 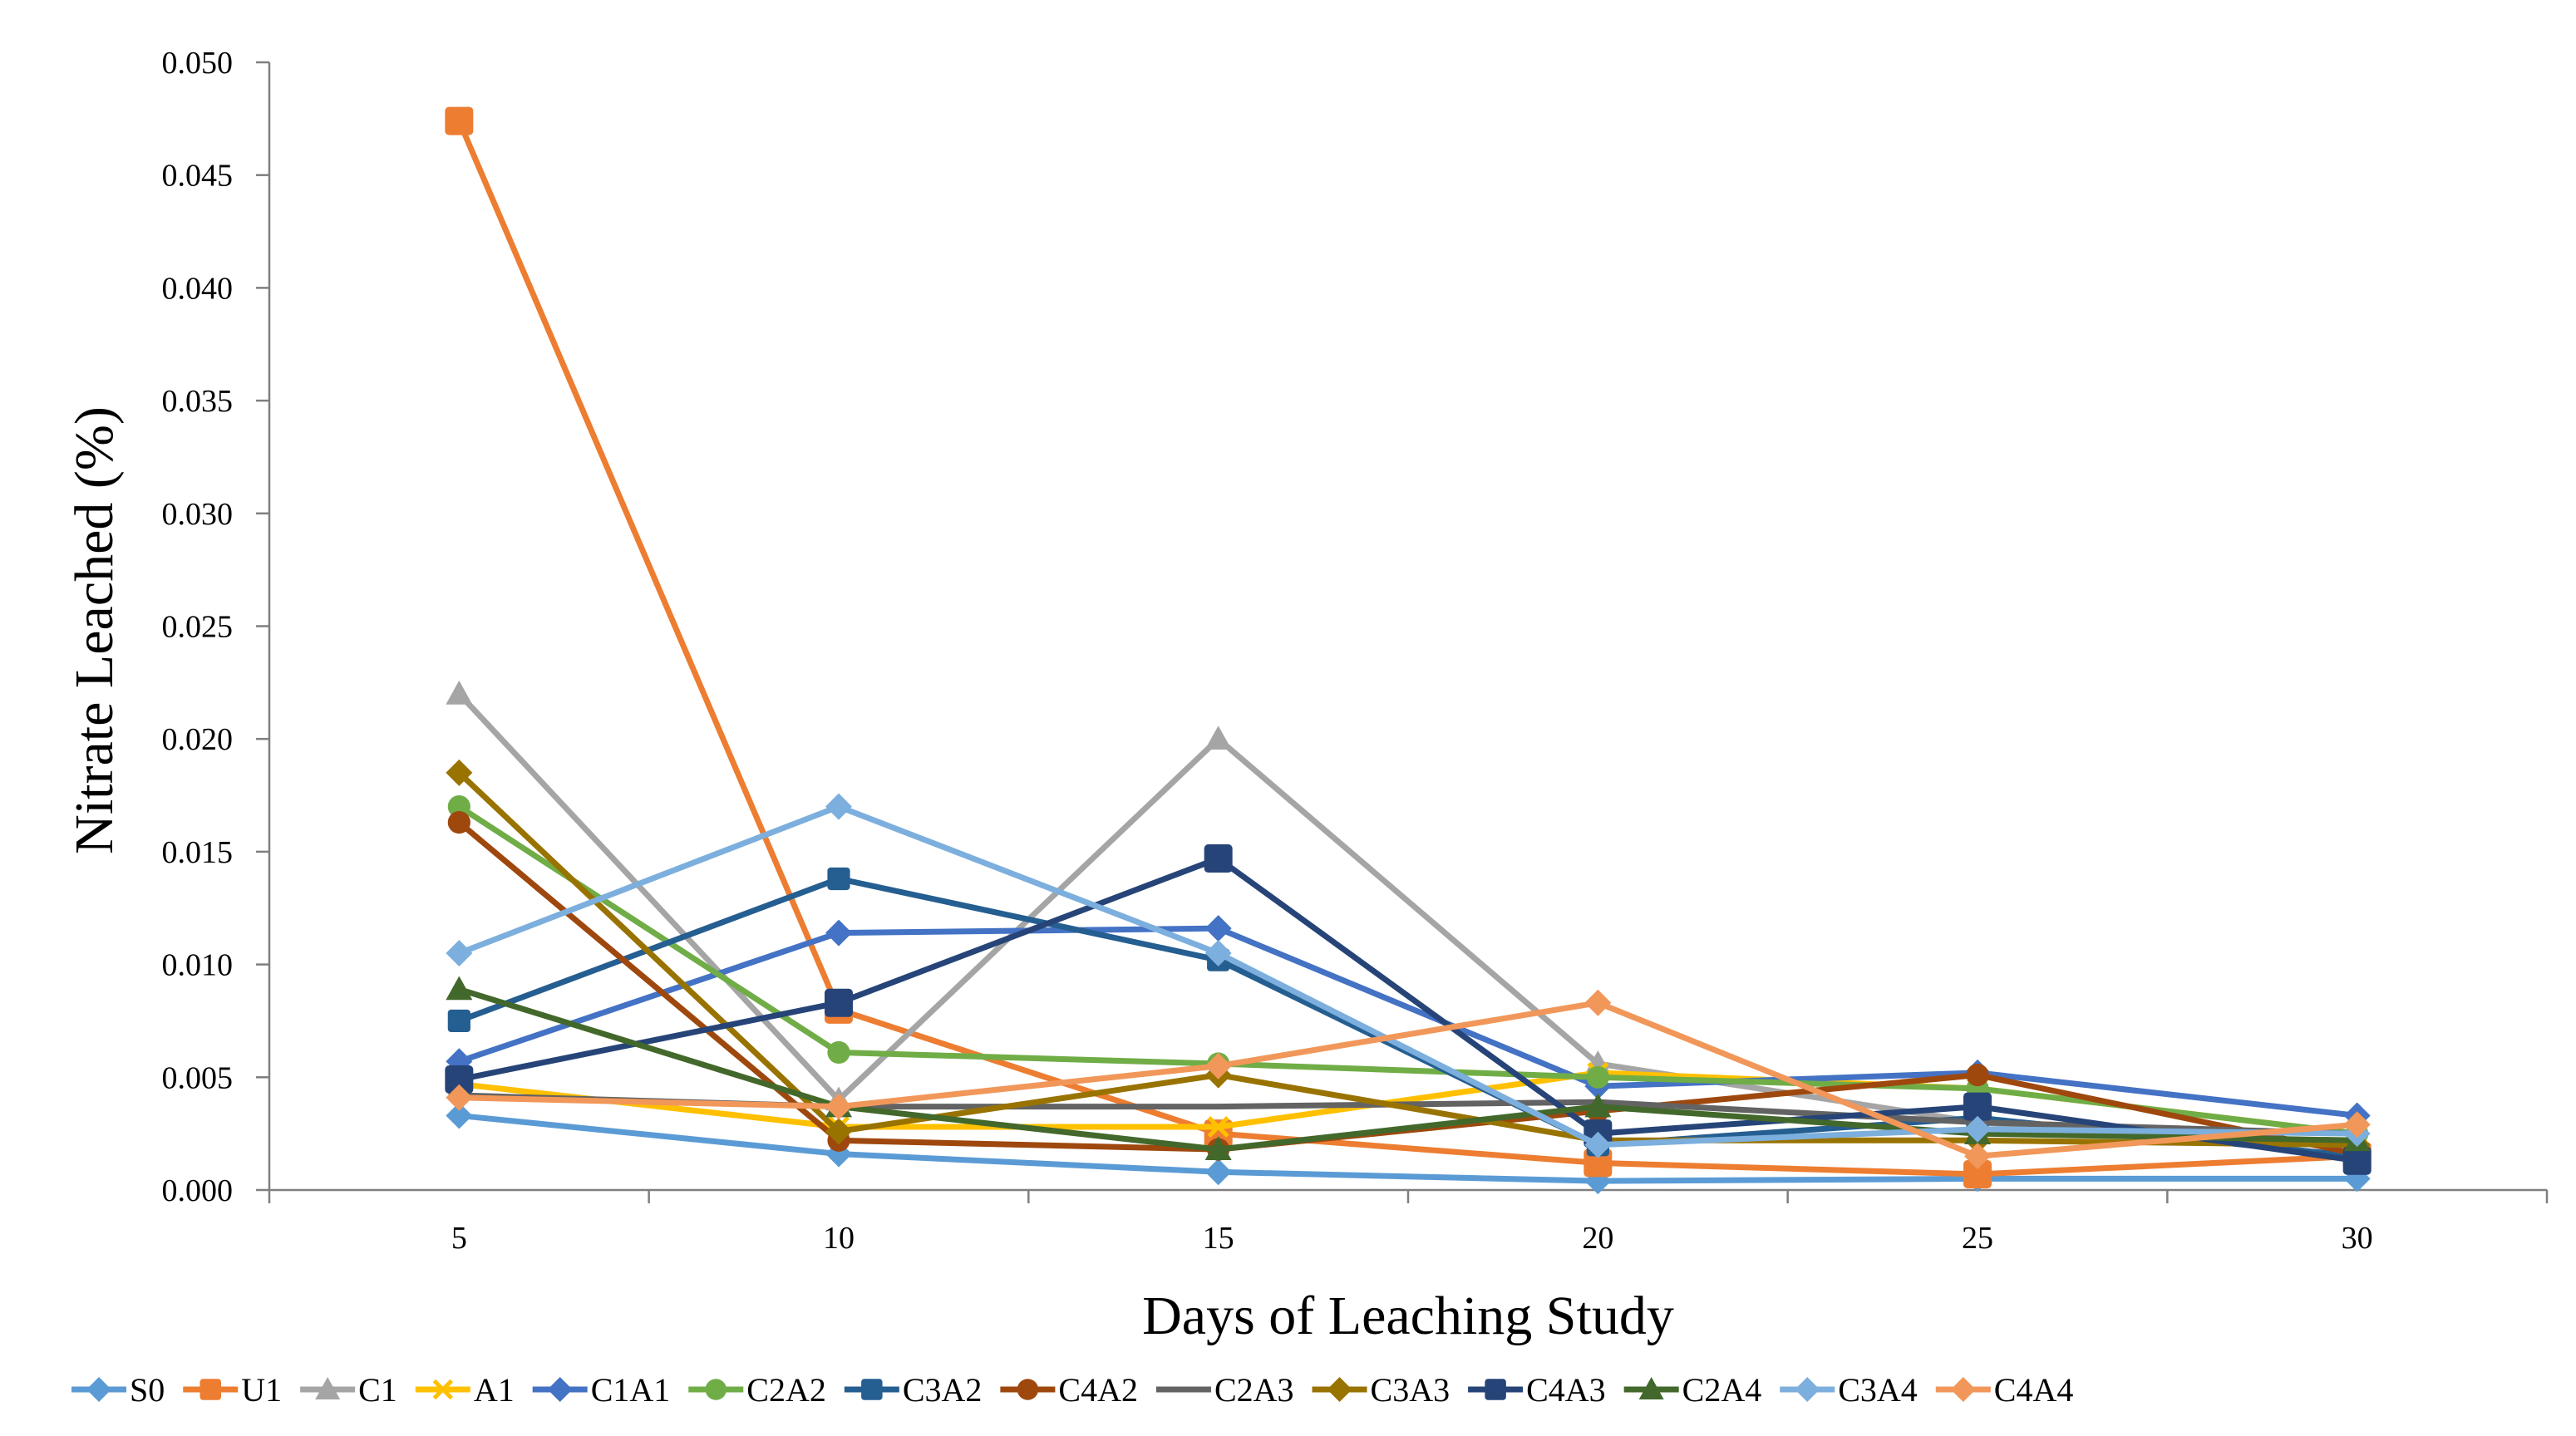 I want to click on legend-item-c2a4: C2A4, so click(x=1692, y=1390).